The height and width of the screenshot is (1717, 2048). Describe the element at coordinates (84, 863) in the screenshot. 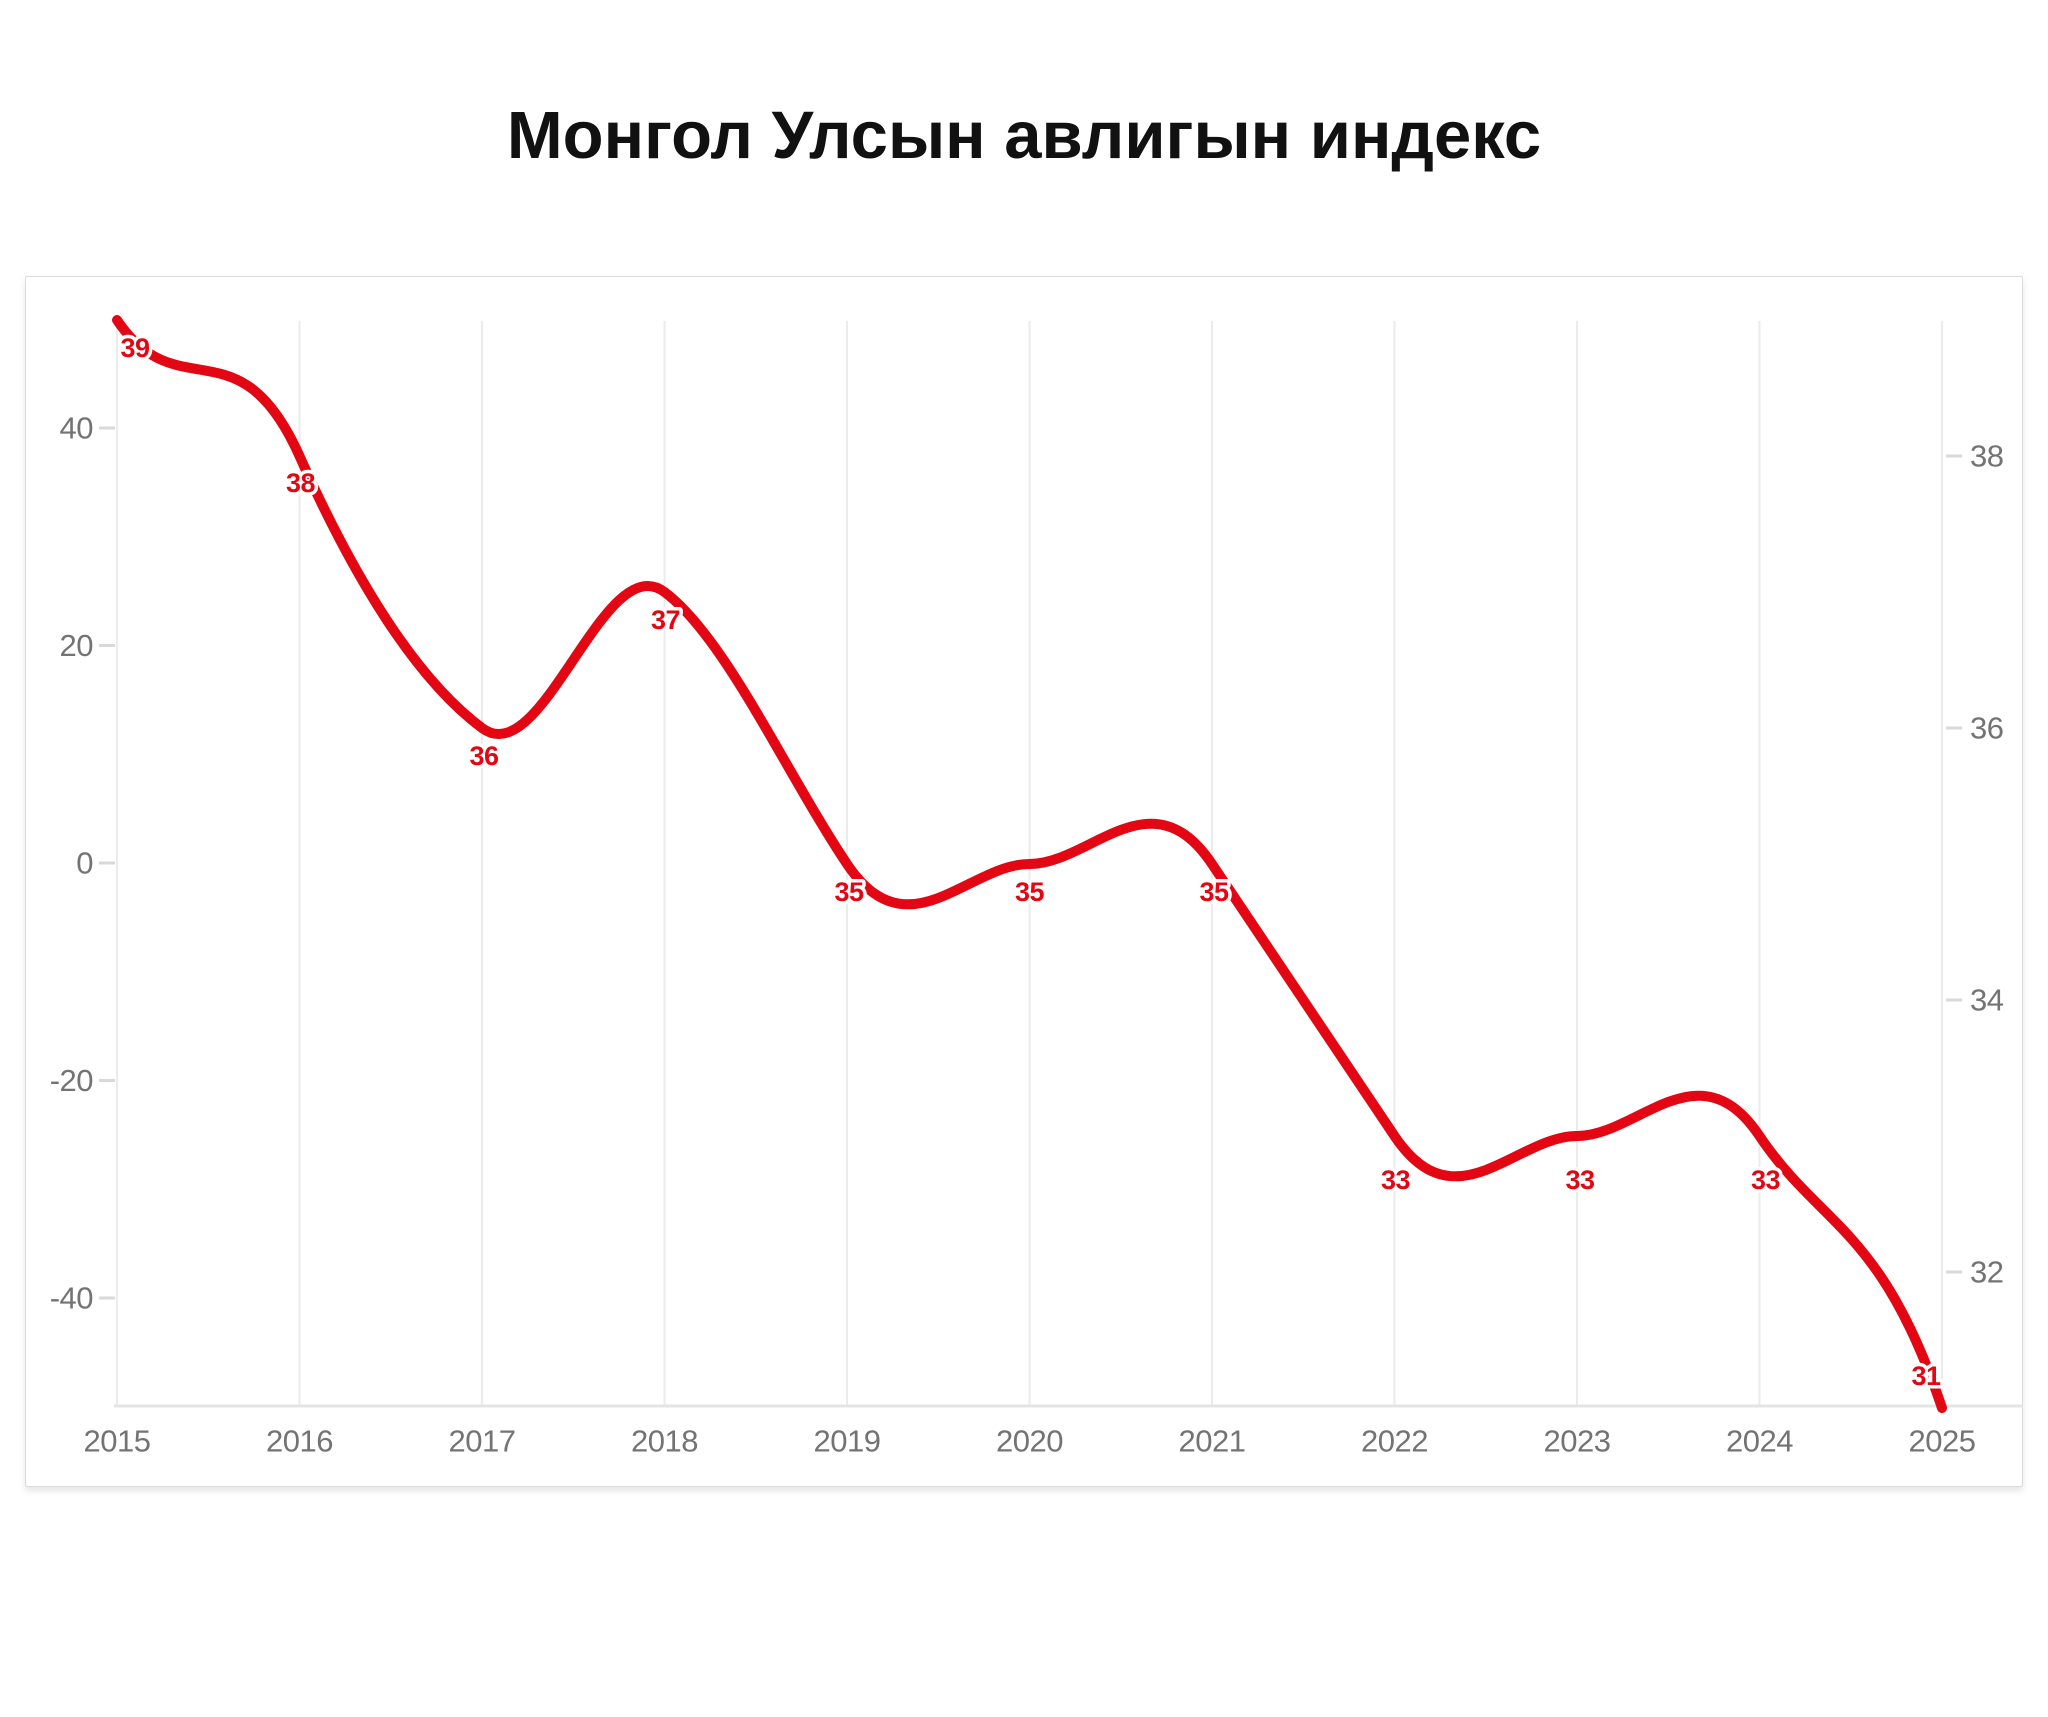

I see `left-axis-label: 0` at that location.